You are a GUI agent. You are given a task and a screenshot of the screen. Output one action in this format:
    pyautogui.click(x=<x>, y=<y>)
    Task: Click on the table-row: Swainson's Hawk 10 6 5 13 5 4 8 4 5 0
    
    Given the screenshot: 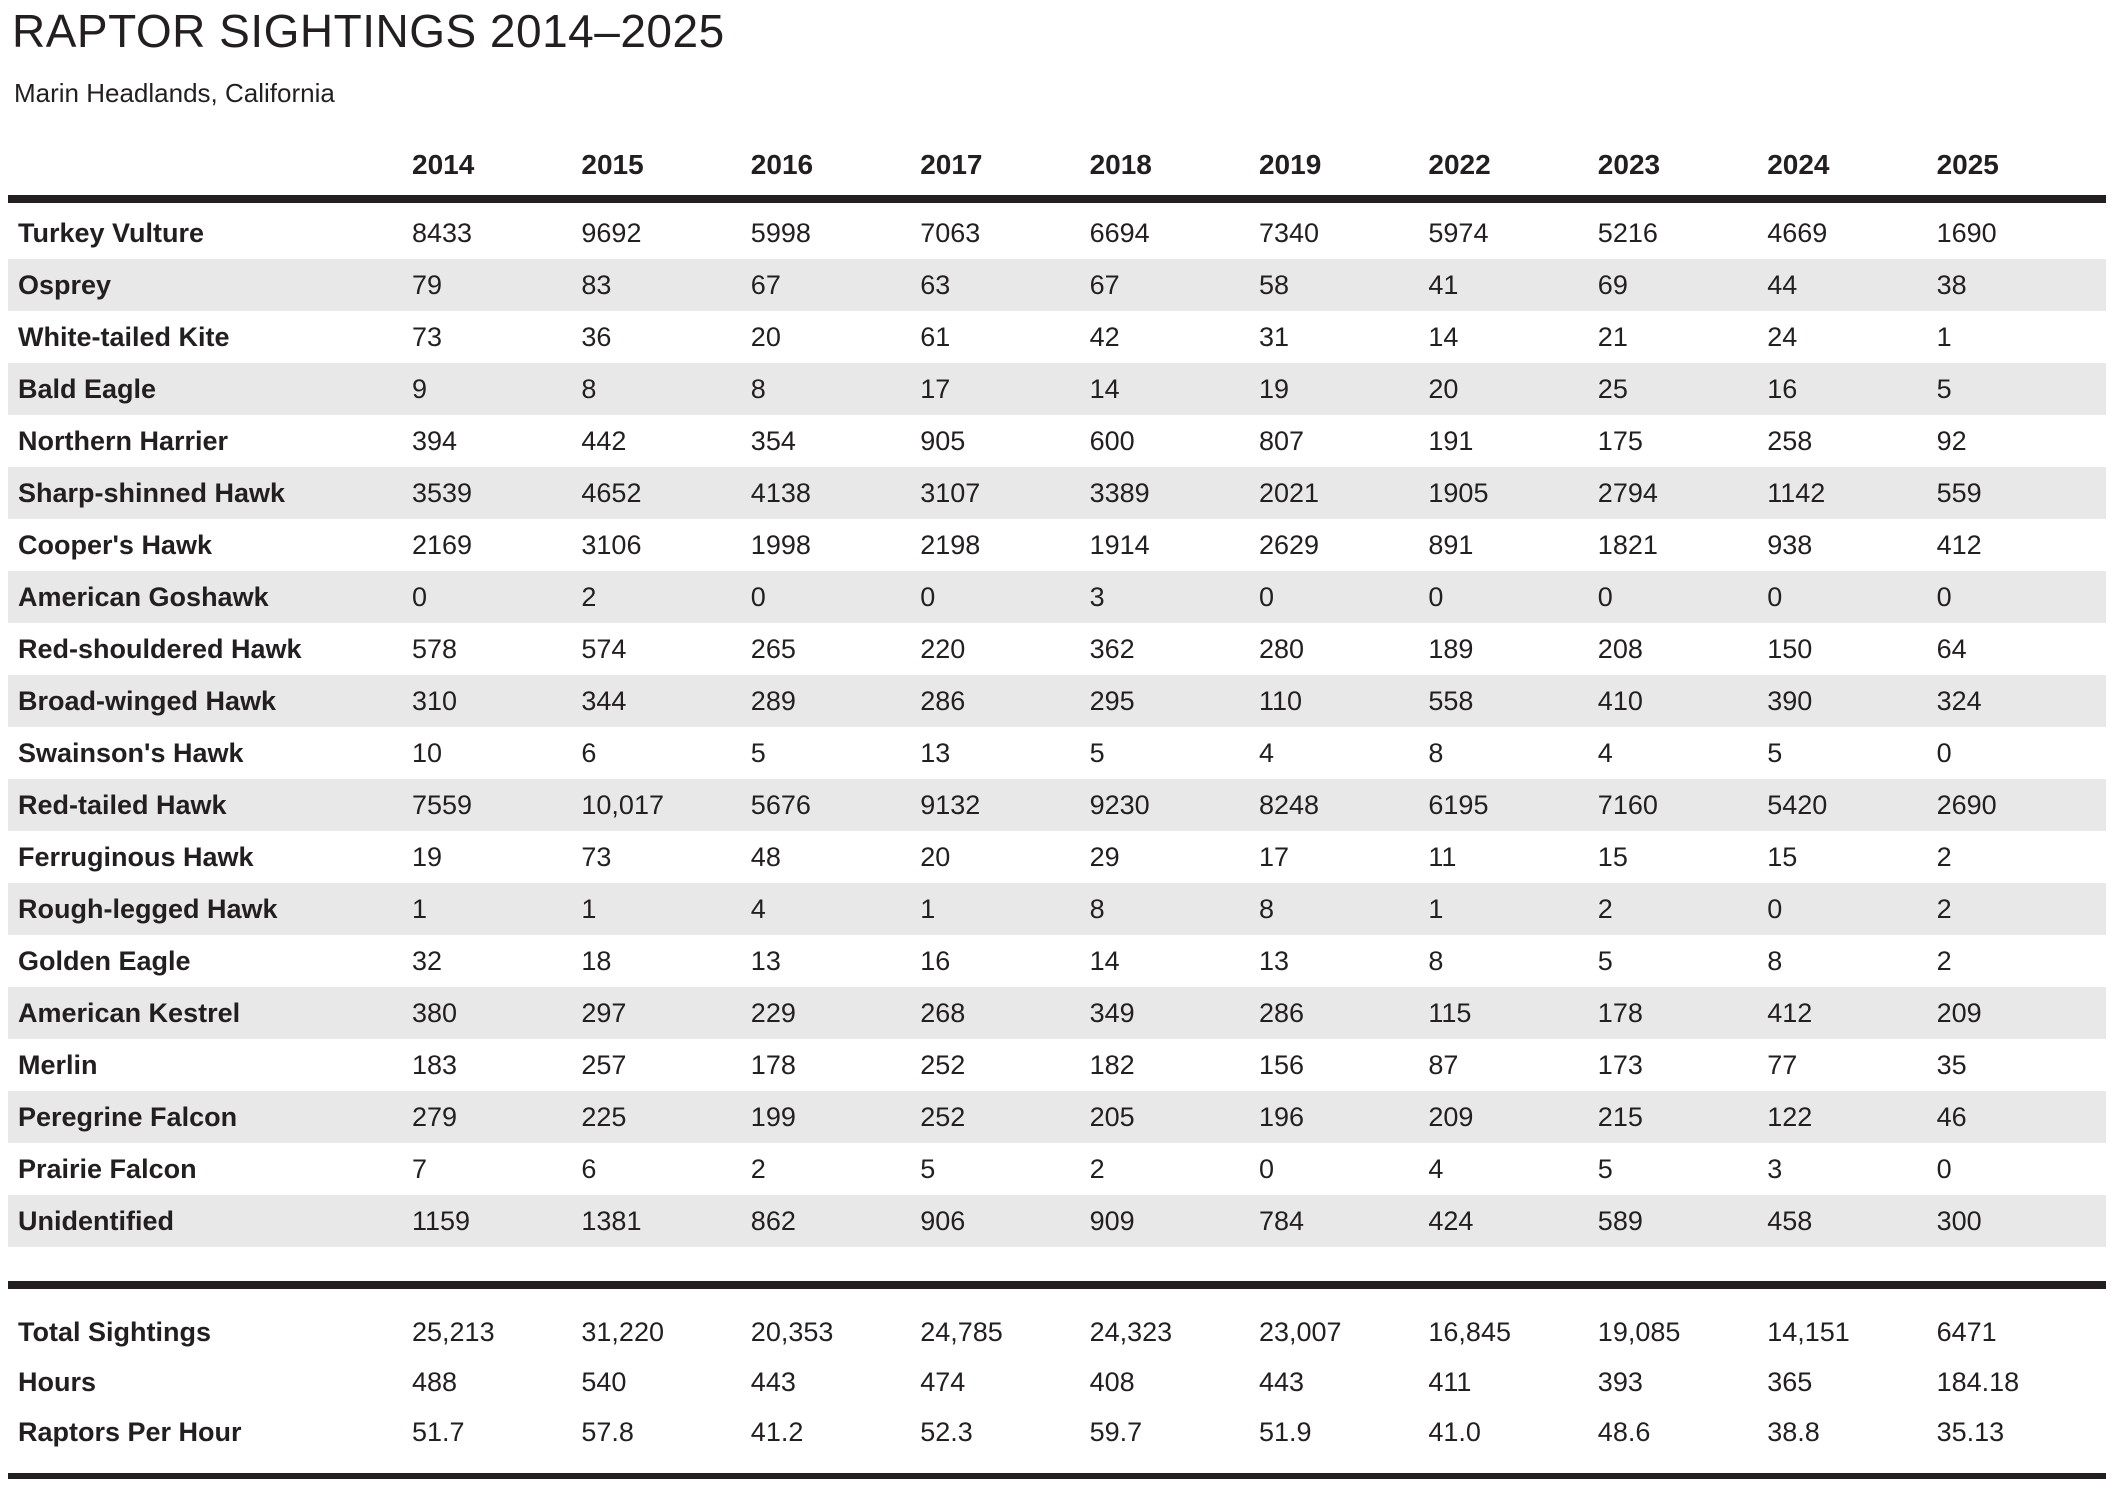 What is the action you would take?
    pyautogui.click(x=1057, y=753)
    